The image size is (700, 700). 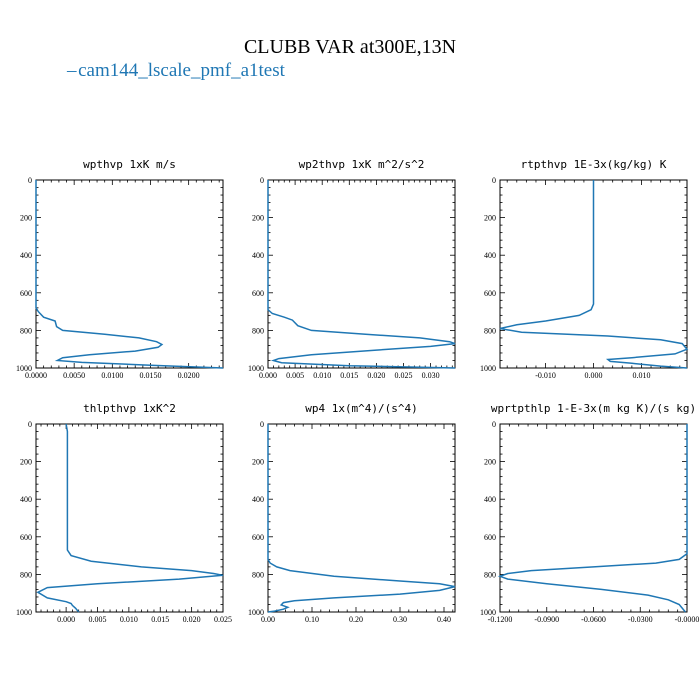 I want to click on legend-line-marker: –, so click(x=73, y=70).